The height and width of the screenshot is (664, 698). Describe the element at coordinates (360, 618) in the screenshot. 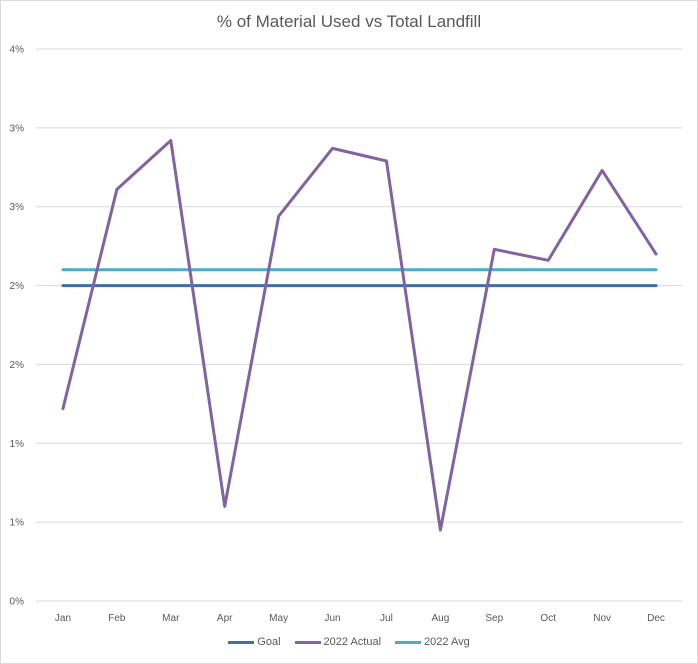

I see `x-axis-tick-labels: Jan Feb Mar Apr May Jun Jul Aug Sep Oct Nov Dec` at that location.